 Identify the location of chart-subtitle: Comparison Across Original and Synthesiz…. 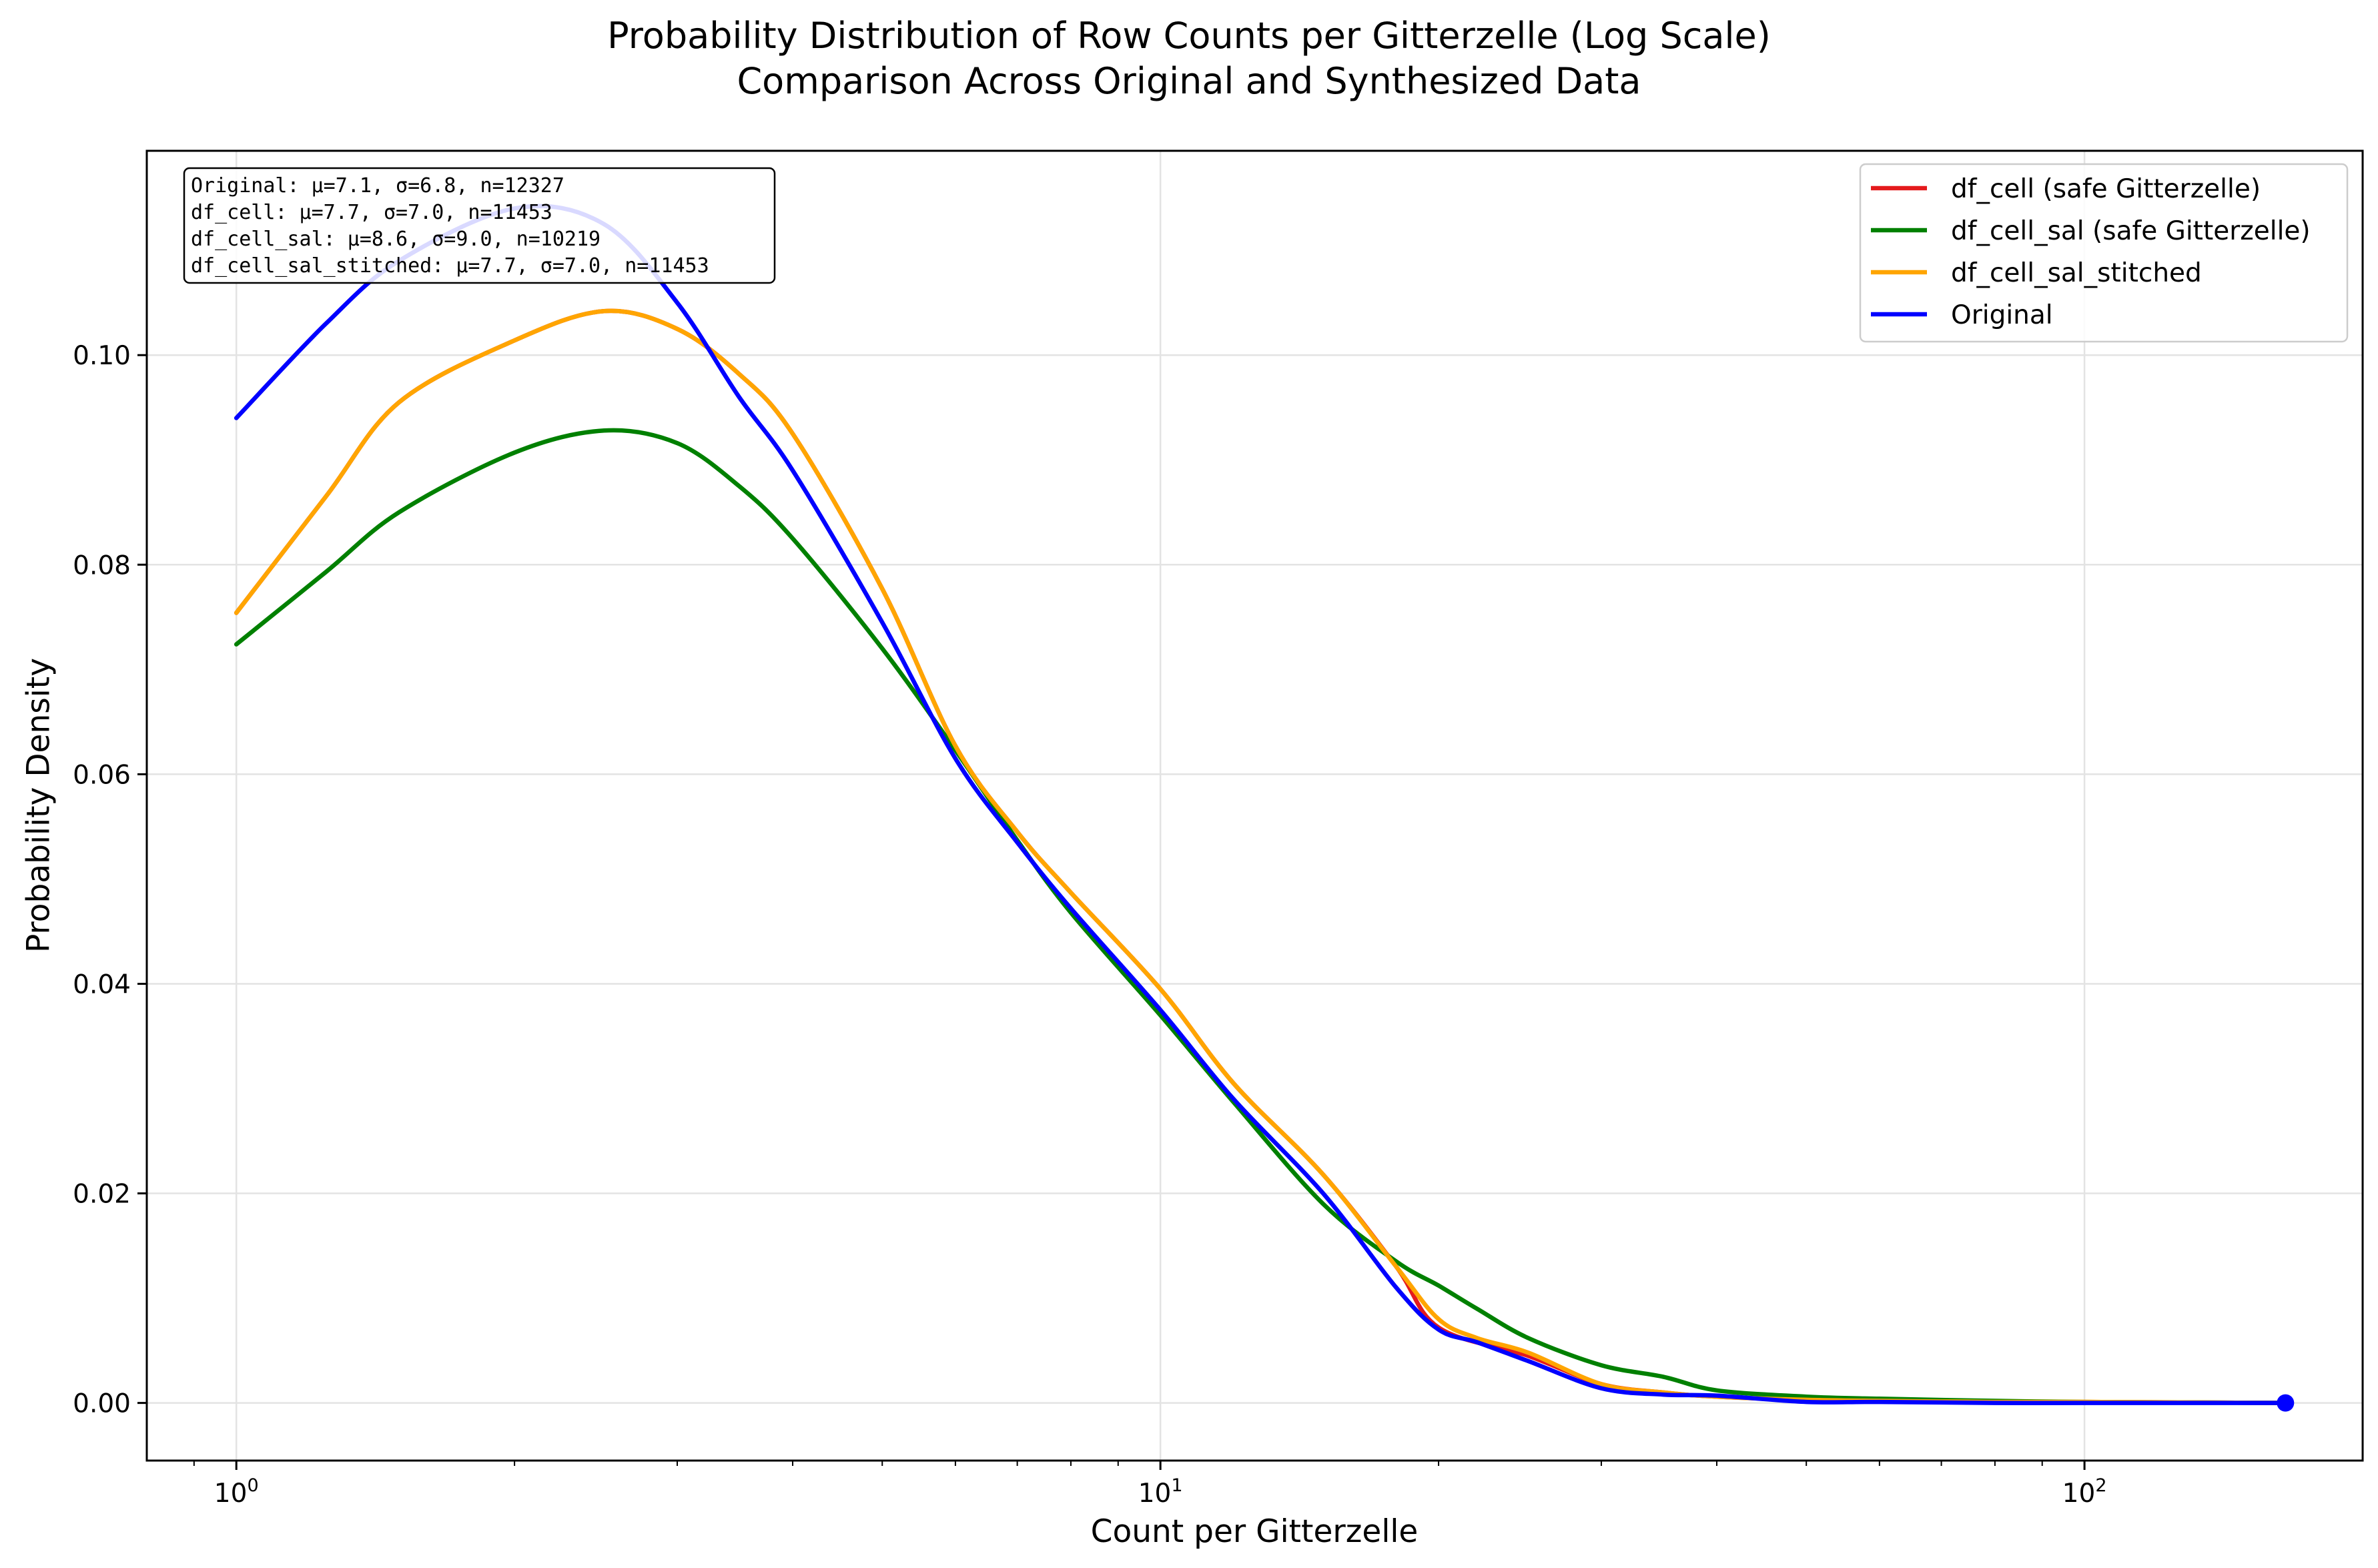
(1189, 81).